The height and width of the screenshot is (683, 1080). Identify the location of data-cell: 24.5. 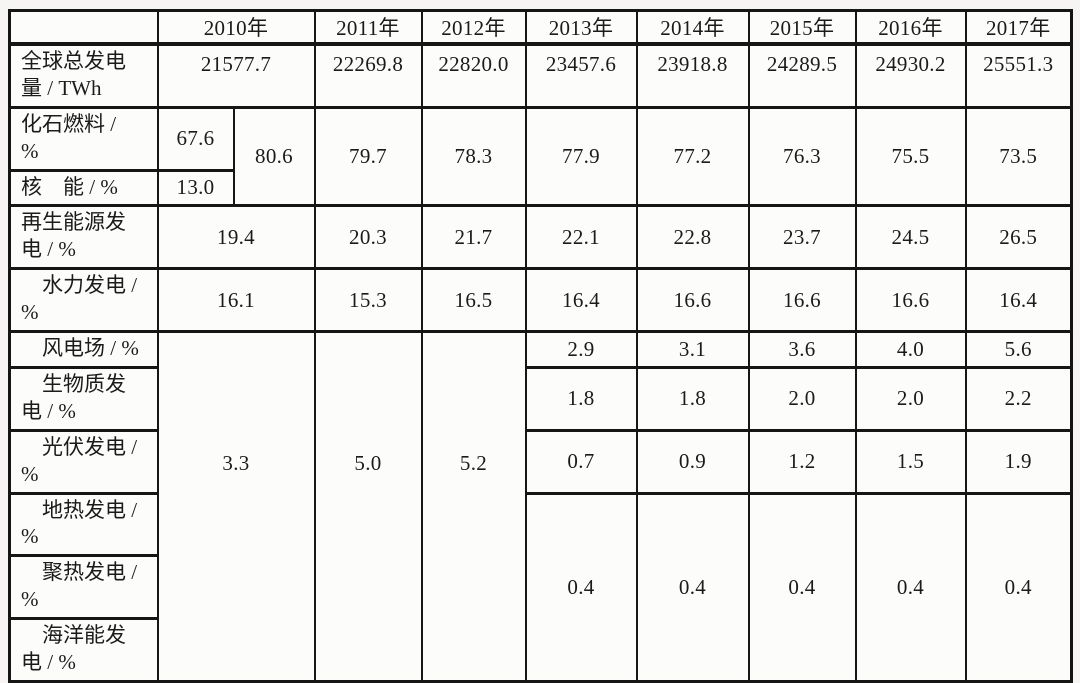
(910, 237).